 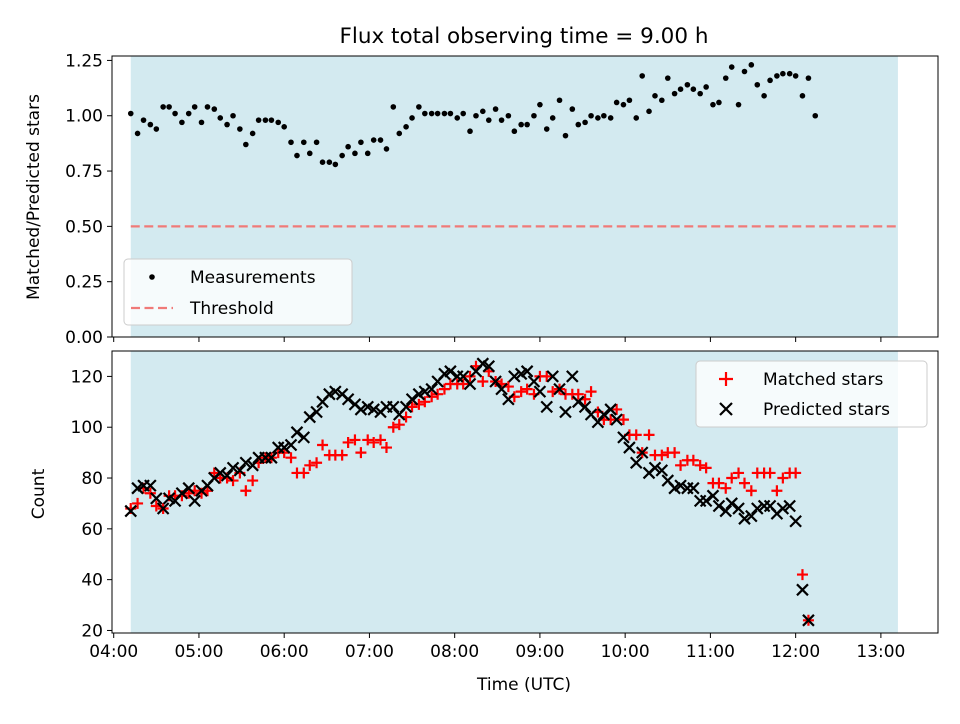 I want to click on x-tick-label: 05:00, so click(x=198, y=652).